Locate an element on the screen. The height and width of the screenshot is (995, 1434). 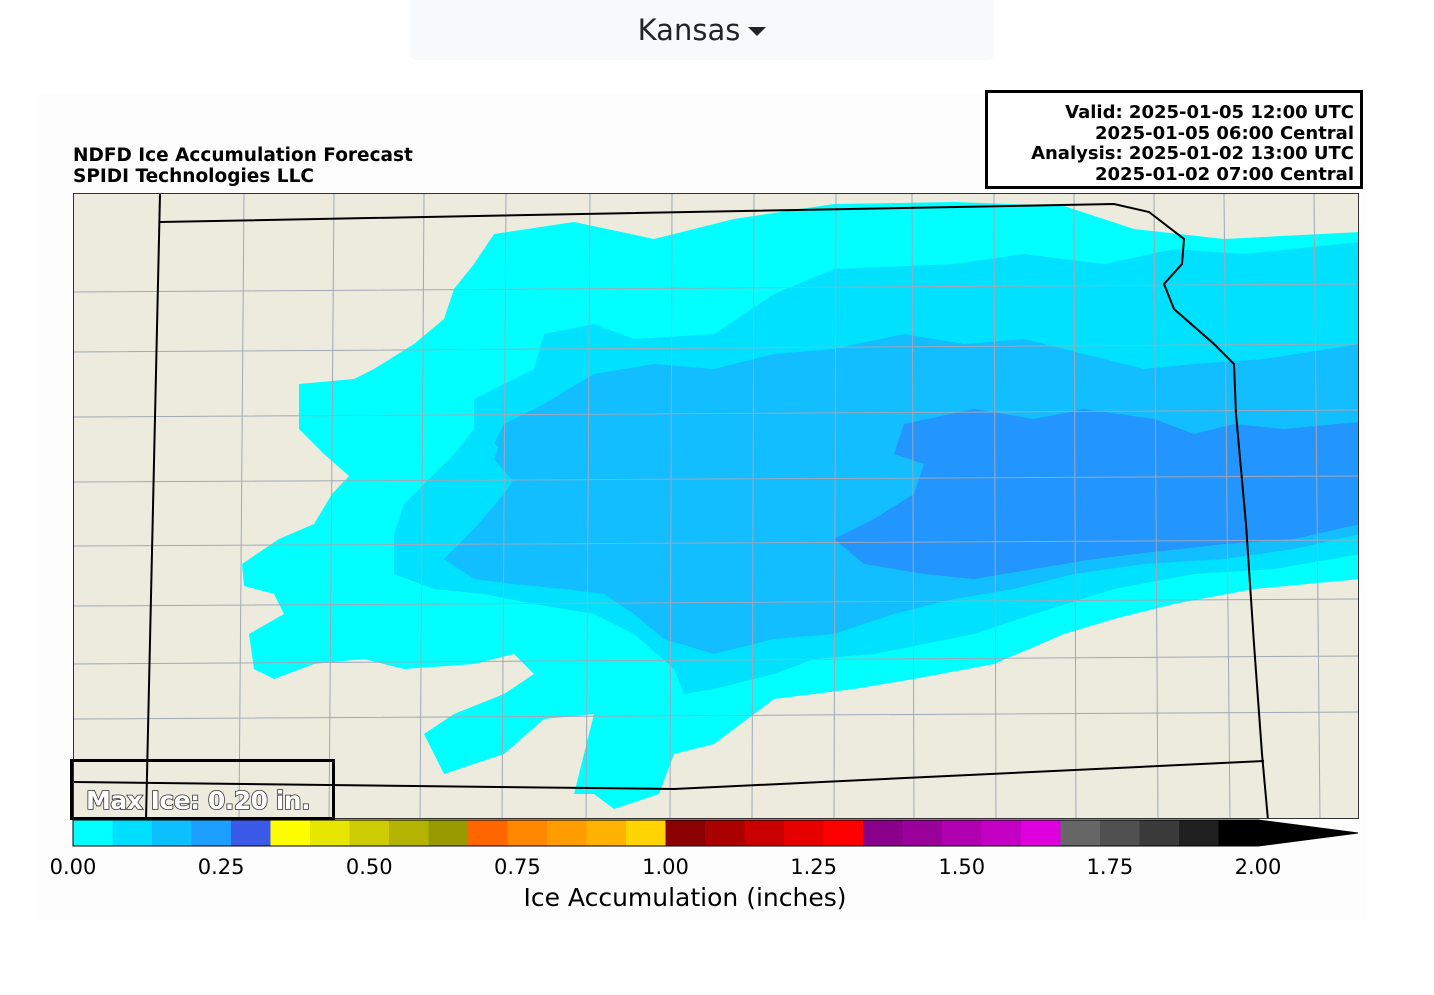
colorbar is located at coordinates (715, 833).